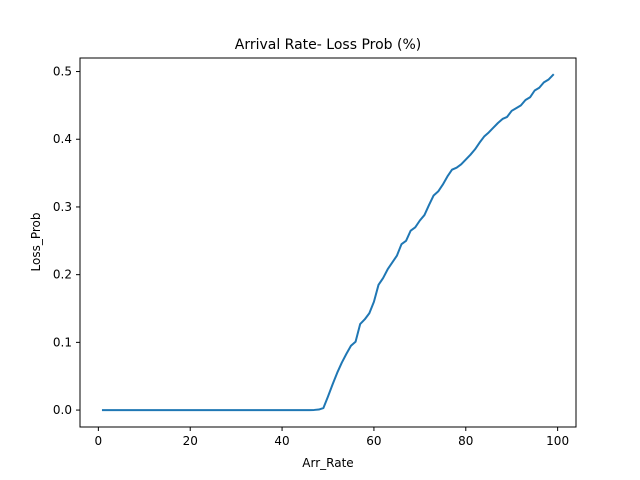 The width and height of the screenshot is (640, 480). Describe the element at coordinates (62, 207) in the screenshot. I see `y-tick-label: 0.3` at that location.